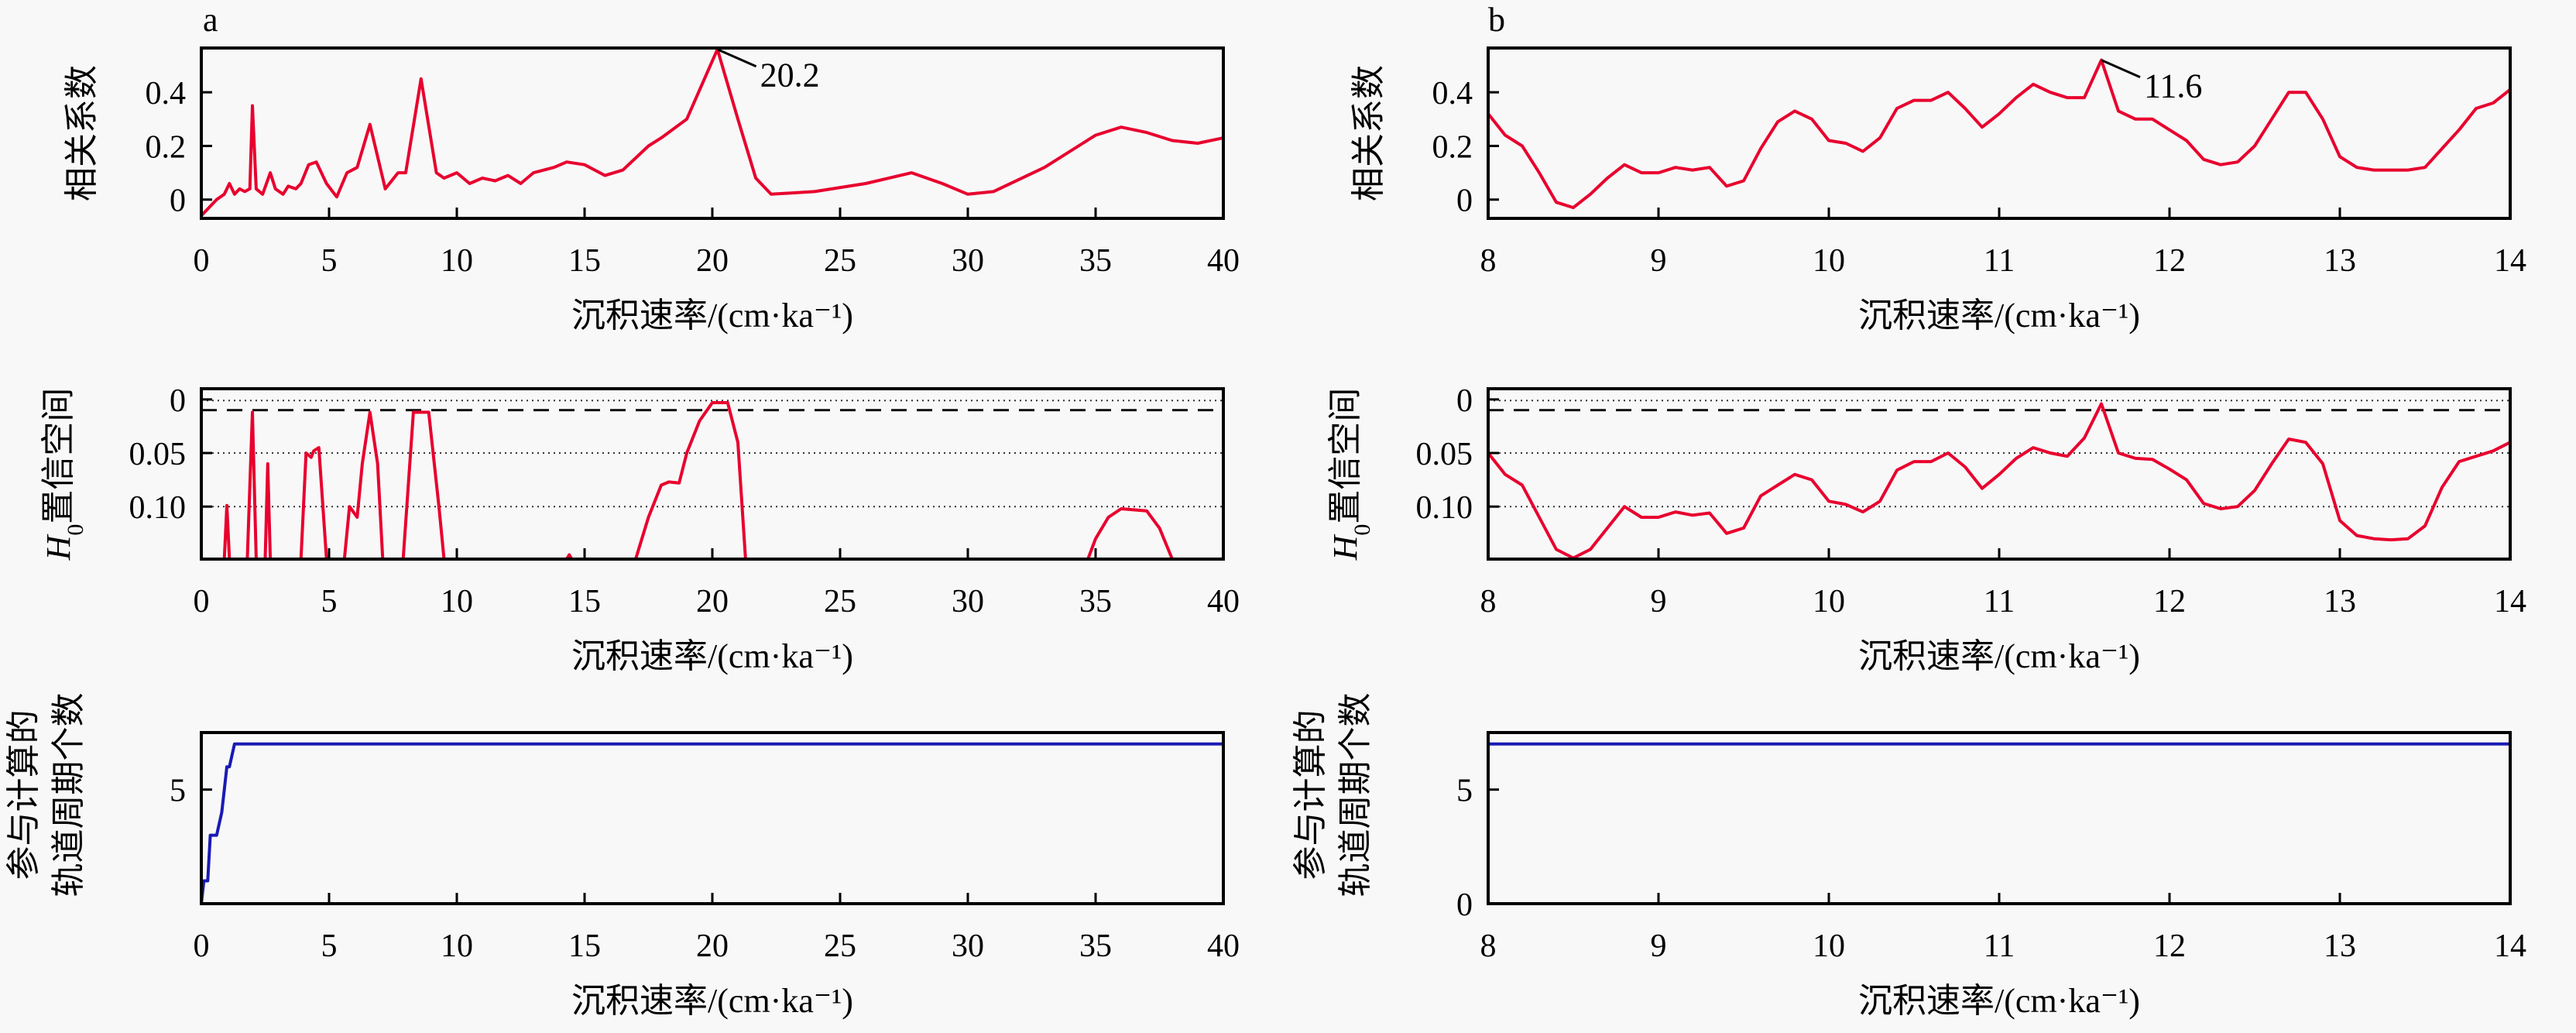 The image size is (2576, 1033). I want to click on series-line-a-corr, so click(712, 132).